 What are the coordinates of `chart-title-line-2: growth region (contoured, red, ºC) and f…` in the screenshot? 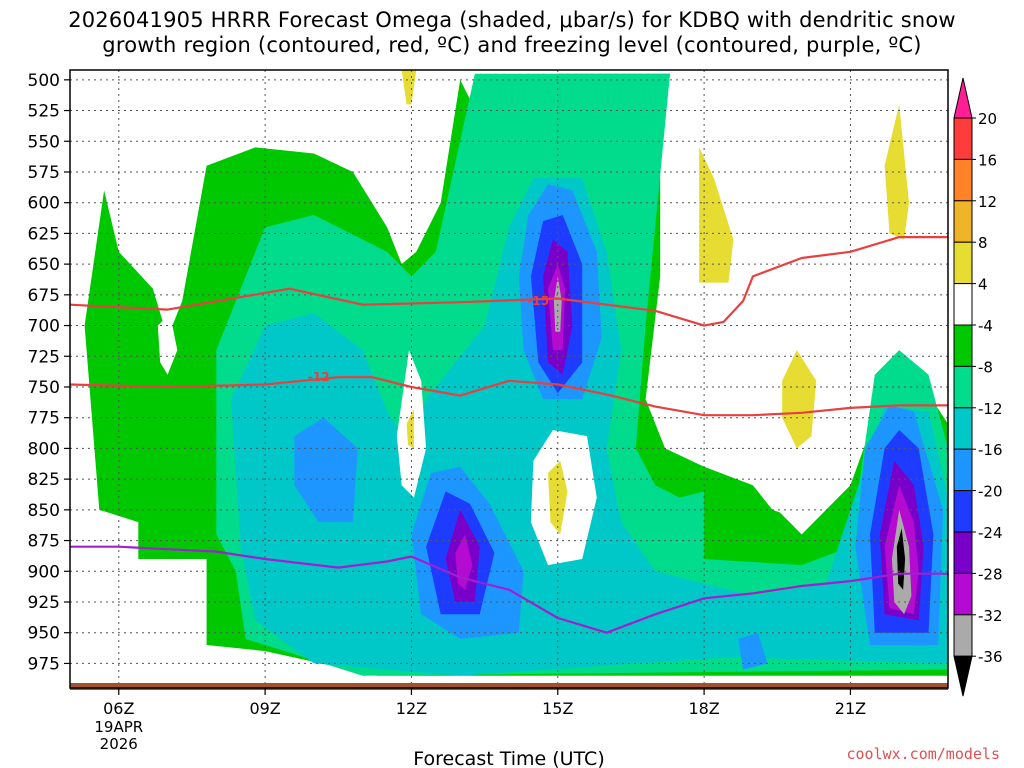 It's located at (512, 45).